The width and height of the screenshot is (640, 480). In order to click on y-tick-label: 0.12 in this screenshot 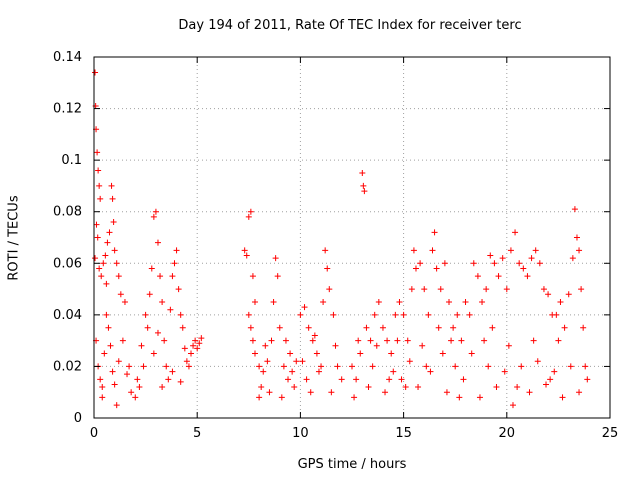, I will do `click(67, 109)`.